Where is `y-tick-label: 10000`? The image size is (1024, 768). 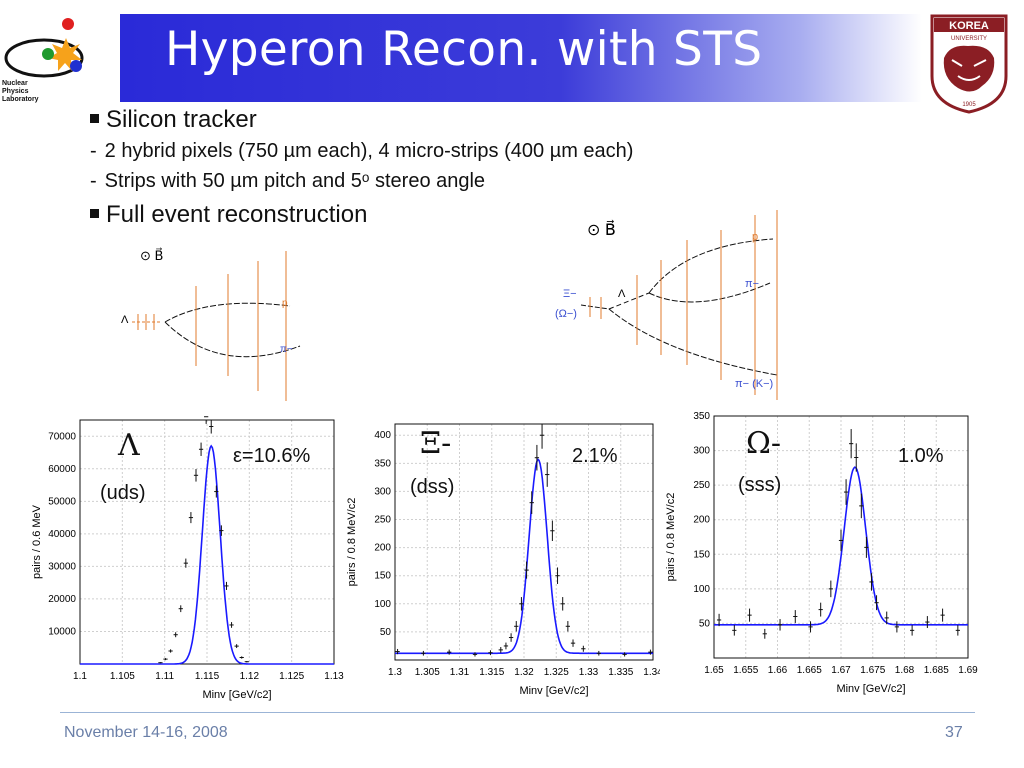
y-tick-label: 10000 is located at coordinates (62, 631).